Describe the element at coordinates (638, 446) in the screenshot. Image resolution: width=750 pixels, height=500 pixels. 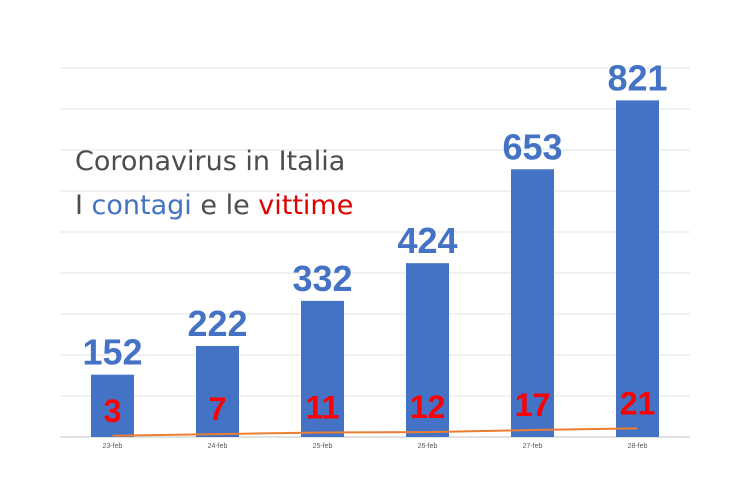
I see `x-tick-28-feb: 28-feb` at that location.